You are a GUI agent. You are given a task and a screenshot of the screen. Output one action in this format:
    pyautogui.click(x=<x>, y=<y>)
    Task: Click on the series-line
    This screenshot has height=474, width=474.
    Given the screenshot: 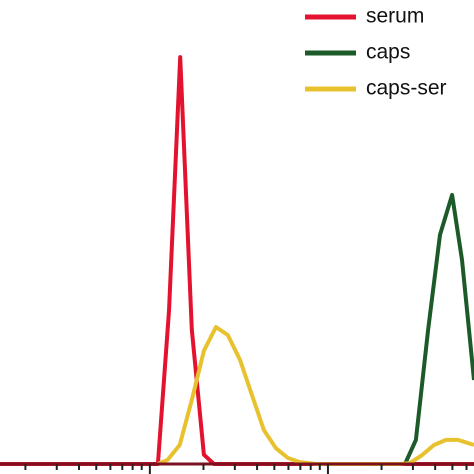 What is the action you would take?
    pyautogui.click(x=438, y=328)
    